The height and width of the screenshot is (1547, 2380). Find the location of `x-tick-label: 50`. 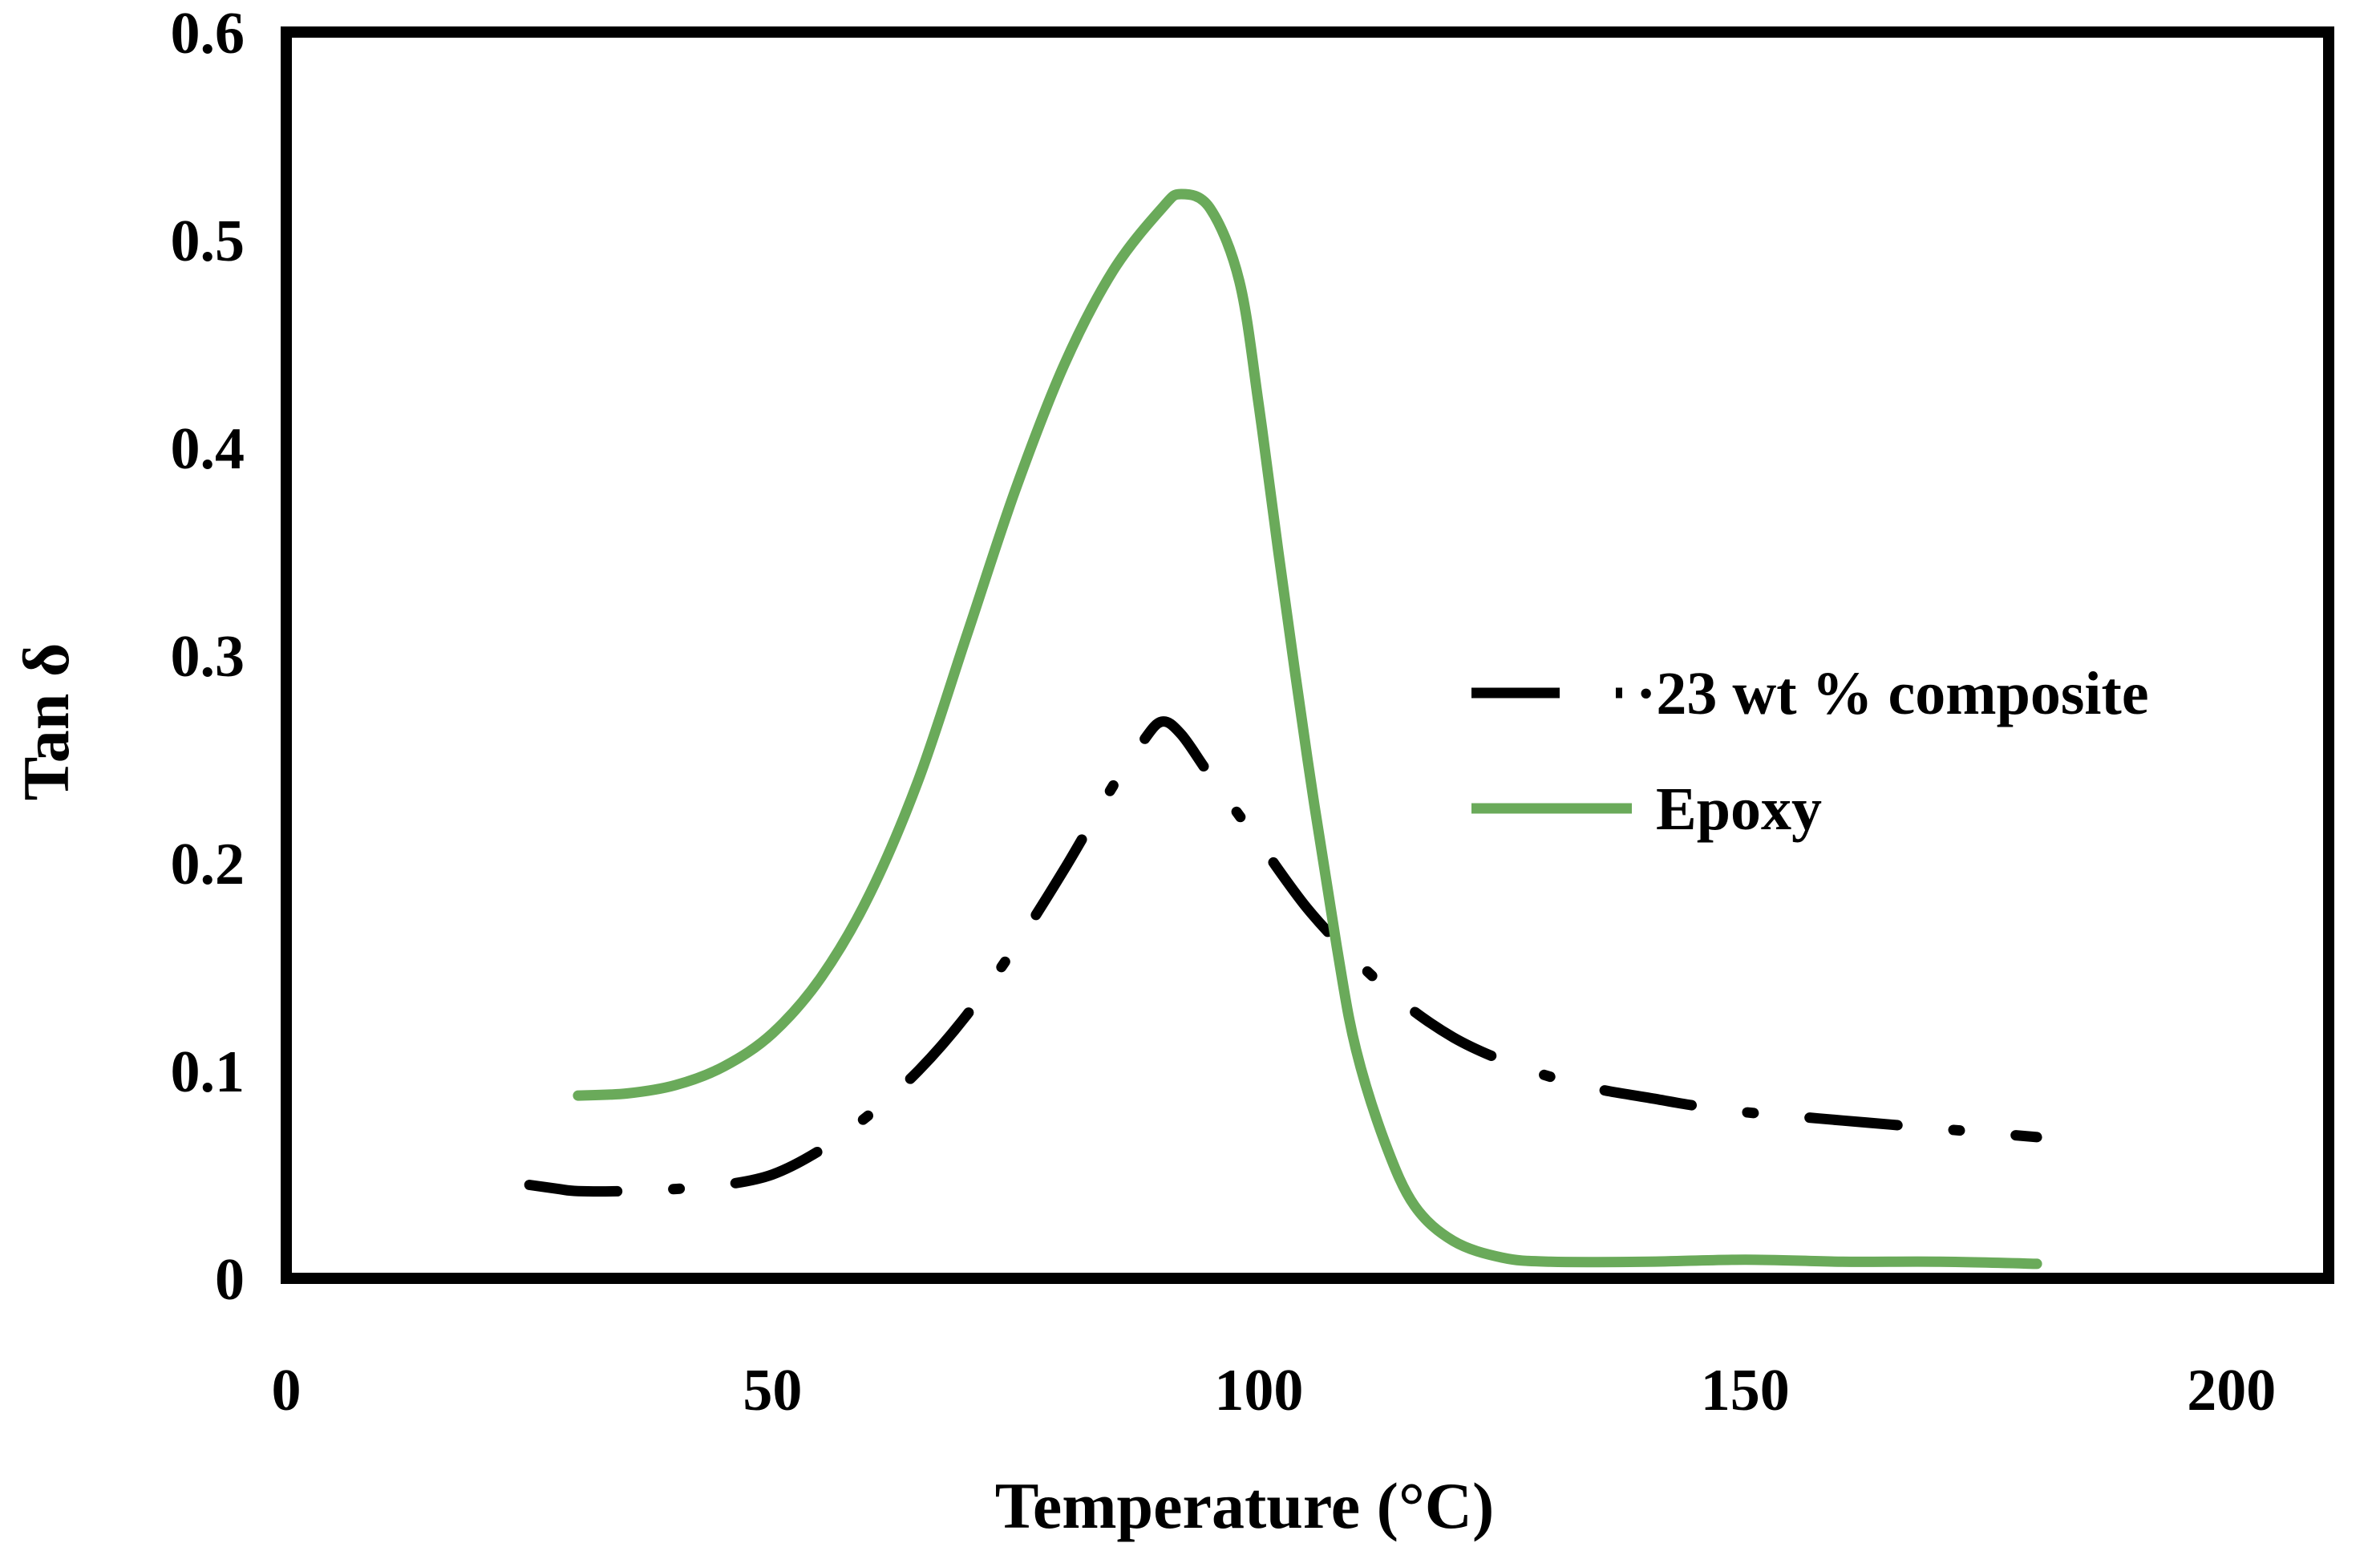

x-tick-label: 50 is located at coordinates (773, 1390).